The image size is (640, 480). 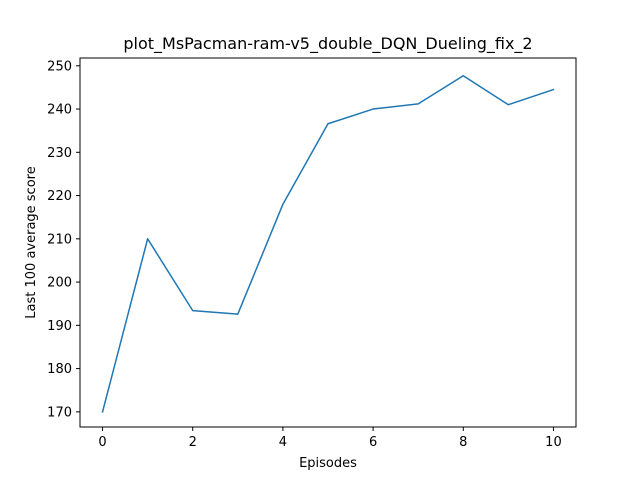 I want to click on y-axis-title: Last 100 average score, so click(x=31, y=242).